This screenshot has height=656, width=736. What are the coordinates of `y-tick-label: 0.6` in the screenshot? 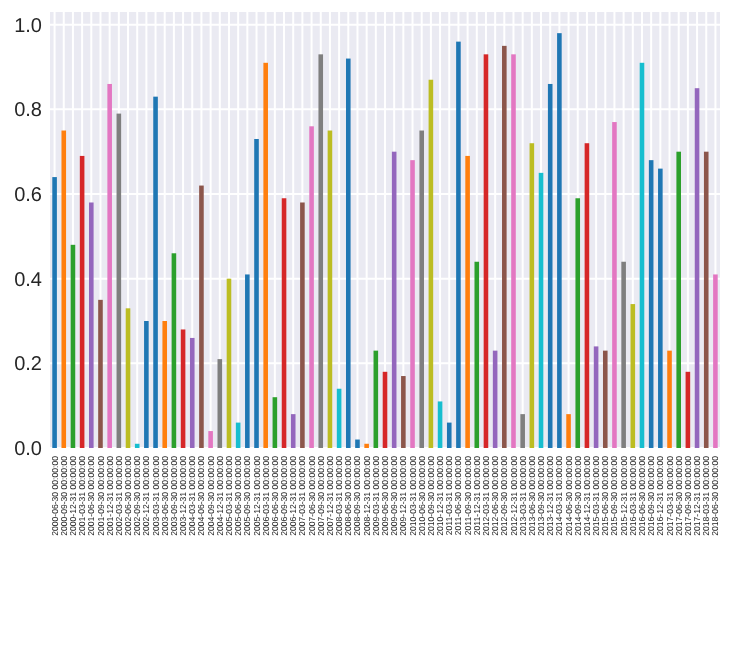 It's located at (28, 196).